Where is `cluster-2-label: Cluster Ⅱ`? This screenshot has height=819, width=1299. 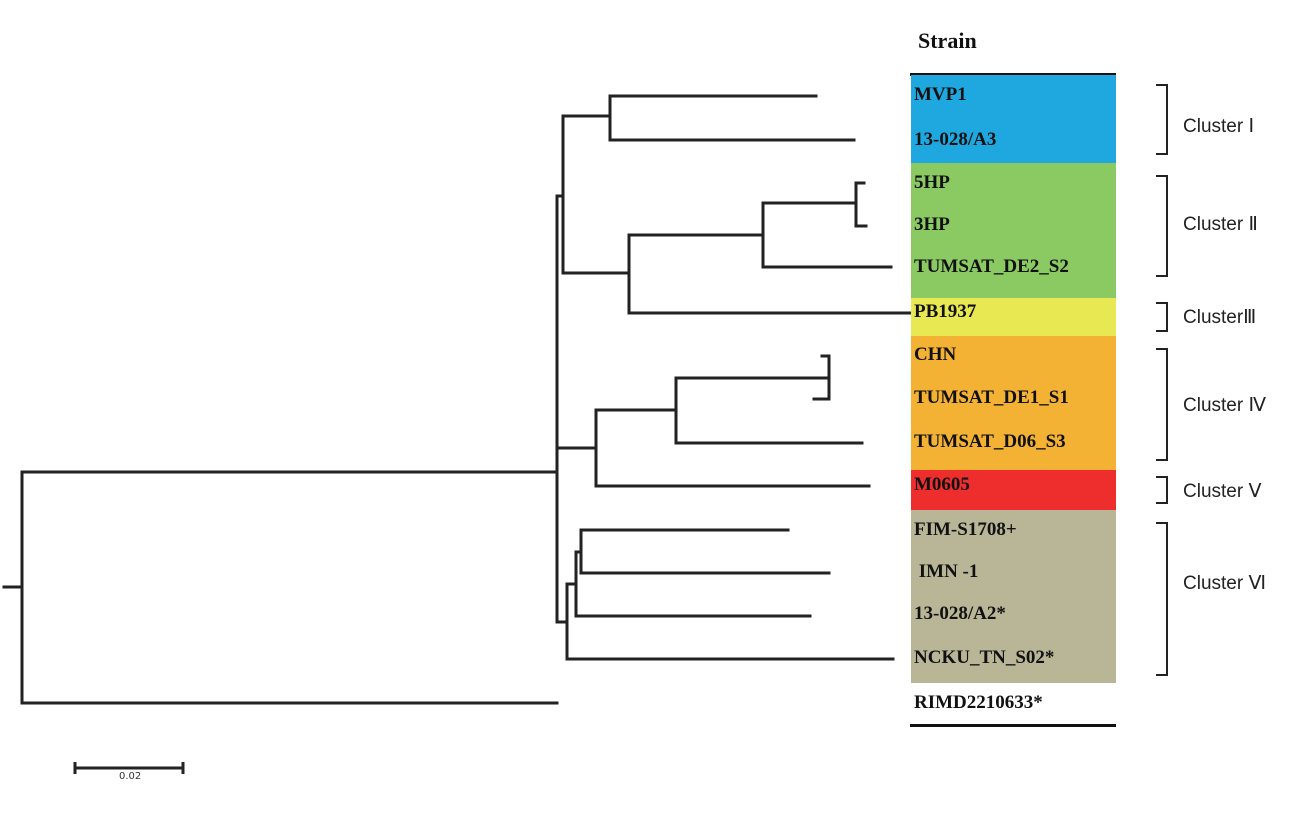
cluster-2-label: Cluster Ⅱ is located at coordinates (1220, 224).